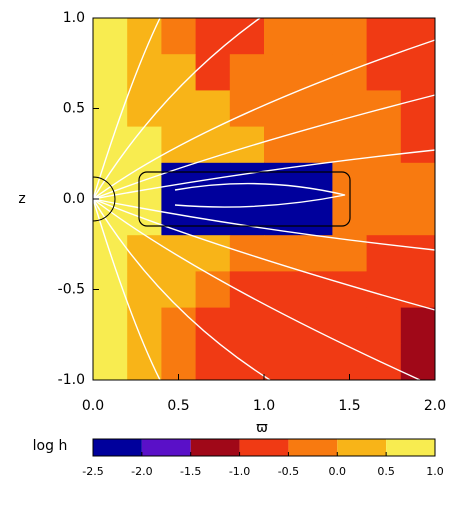  I want to click on y-tick-label: -1.0, so click(71, 380).